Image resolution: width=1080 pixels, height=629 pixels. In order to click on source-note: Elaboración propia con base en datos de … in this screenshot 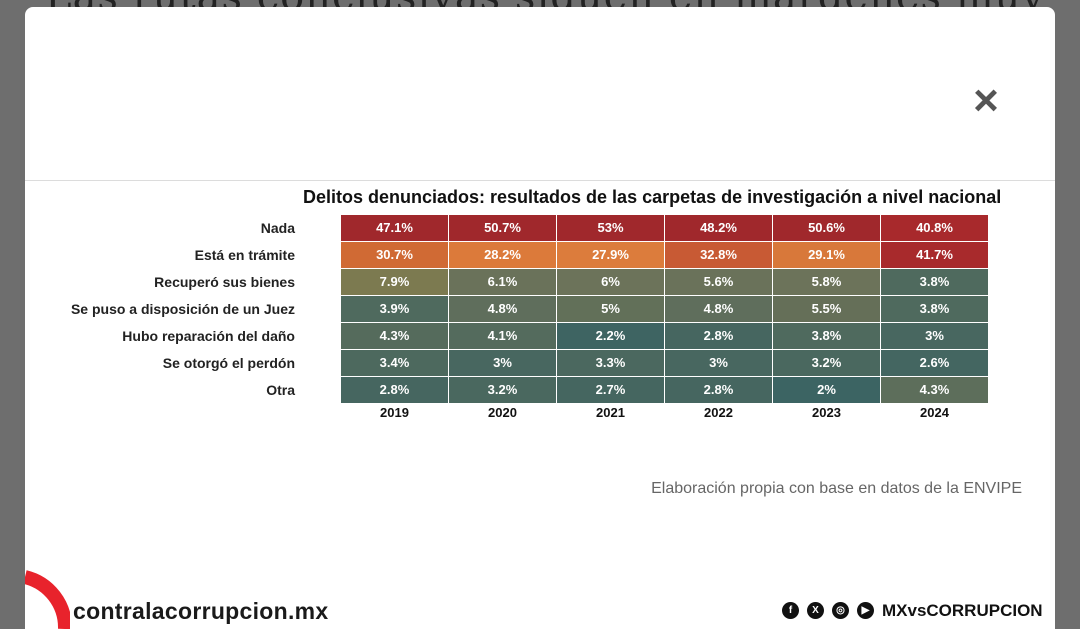, I will do `click(836, 488)`.